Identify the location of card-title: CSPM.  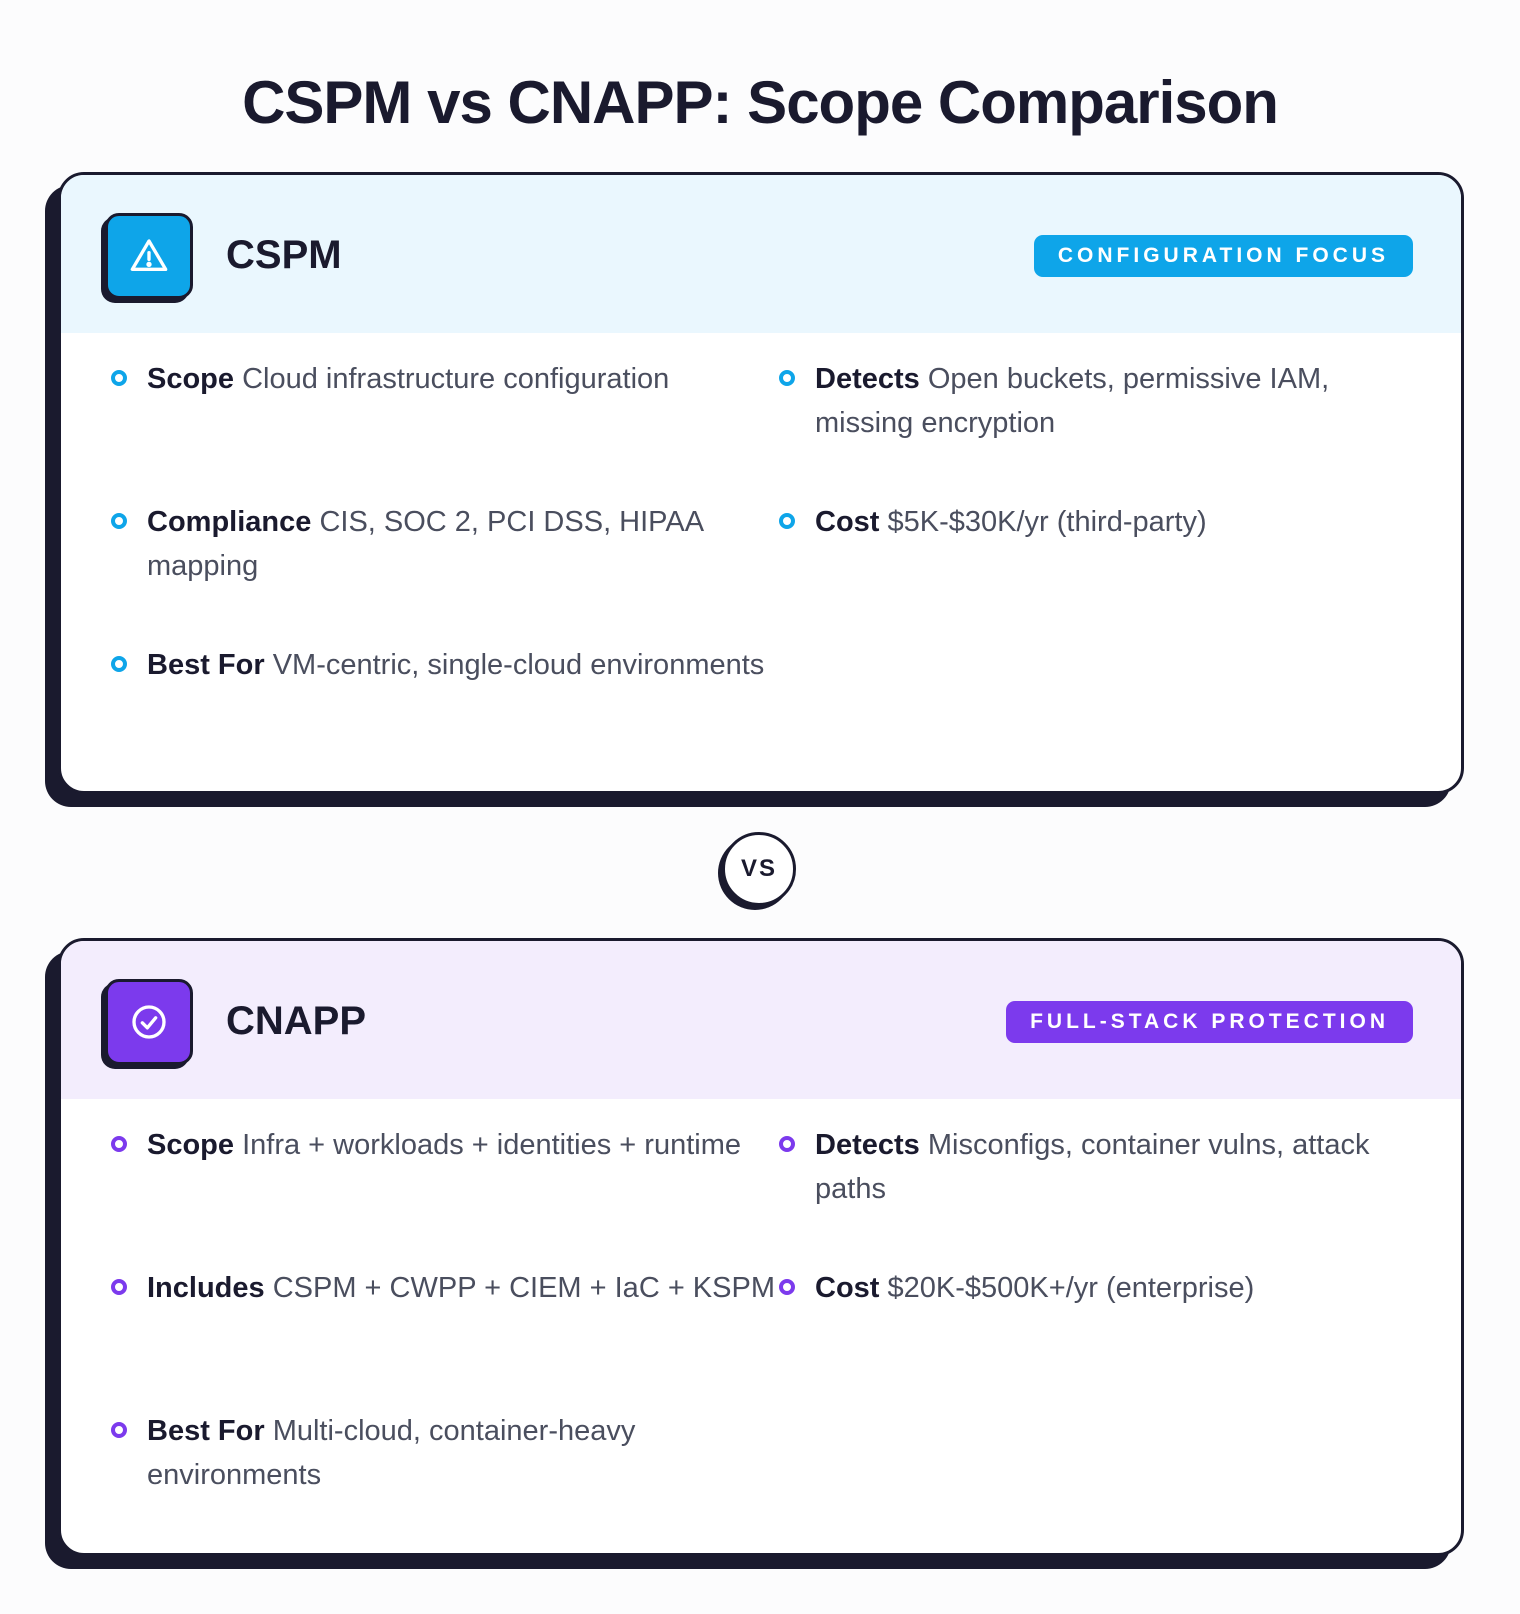
(284, 255).